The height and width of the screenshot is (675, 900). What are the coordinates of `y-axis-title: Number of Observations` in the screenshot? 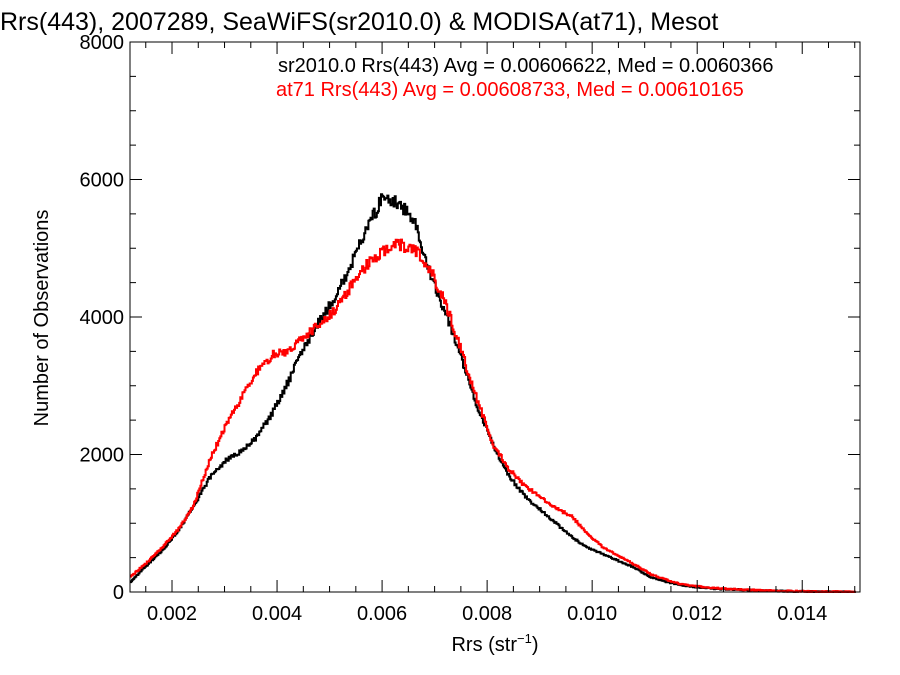 It's located at (42, 318).